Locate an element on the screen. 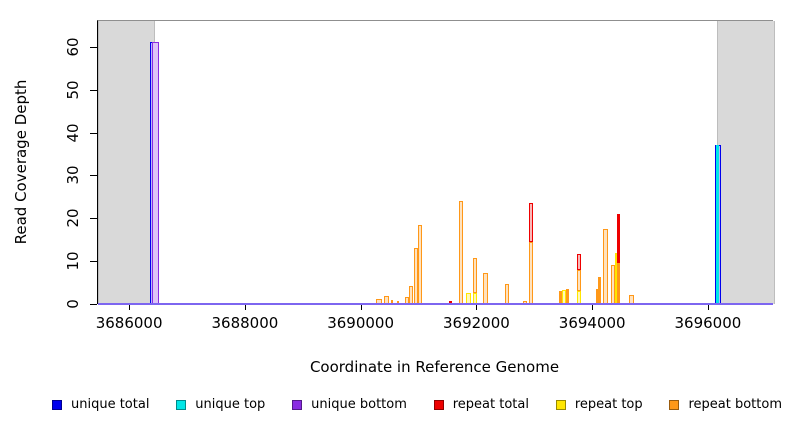 The image size is (792, 432). legend-item-unique-bottom: unique bottom is located at coordinates (349, 404).